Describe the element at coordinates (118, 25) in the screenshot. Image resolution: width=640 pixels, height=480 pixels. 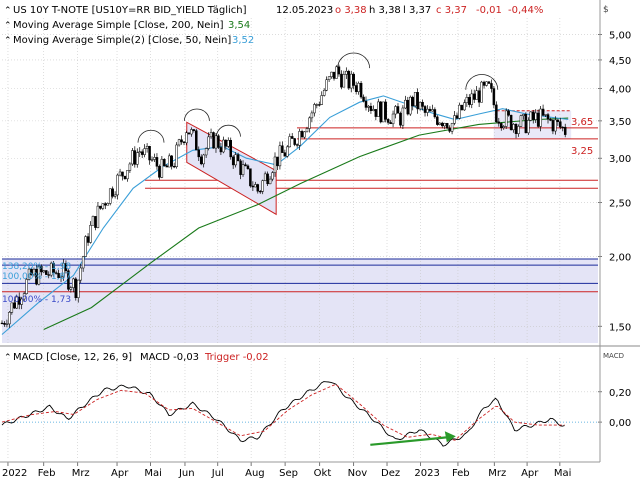
I see `legend-ma200-label: Moving Average Simple [Close, 200, Nein]` at that location.